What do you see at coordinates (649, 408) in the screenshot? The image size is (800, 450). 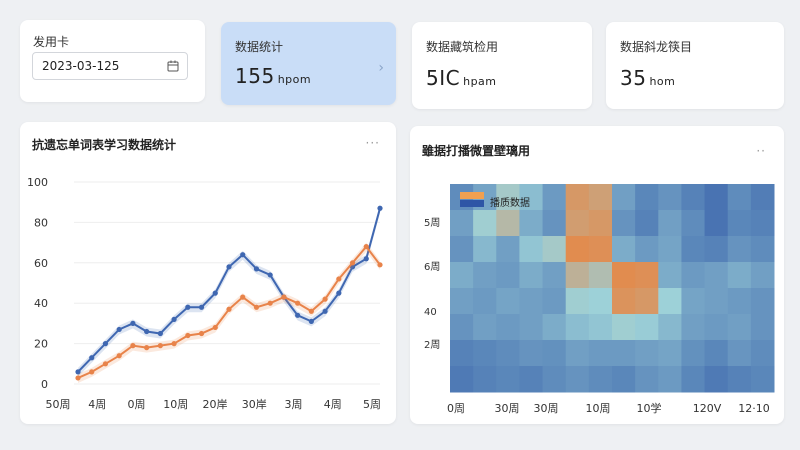 I see `x-tick-label: 10学` at bounding box center [649, 408].